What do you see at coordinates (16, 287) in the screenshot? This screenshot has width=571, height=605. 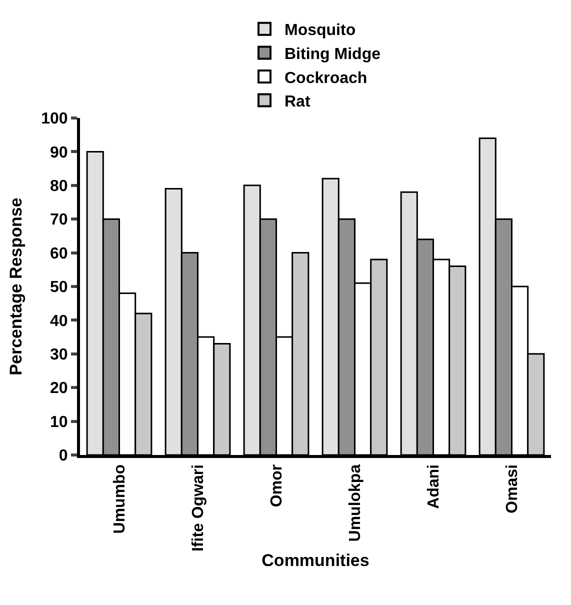 I see `y-axis-title: Percentage Response` at bounding box center [16, 287].